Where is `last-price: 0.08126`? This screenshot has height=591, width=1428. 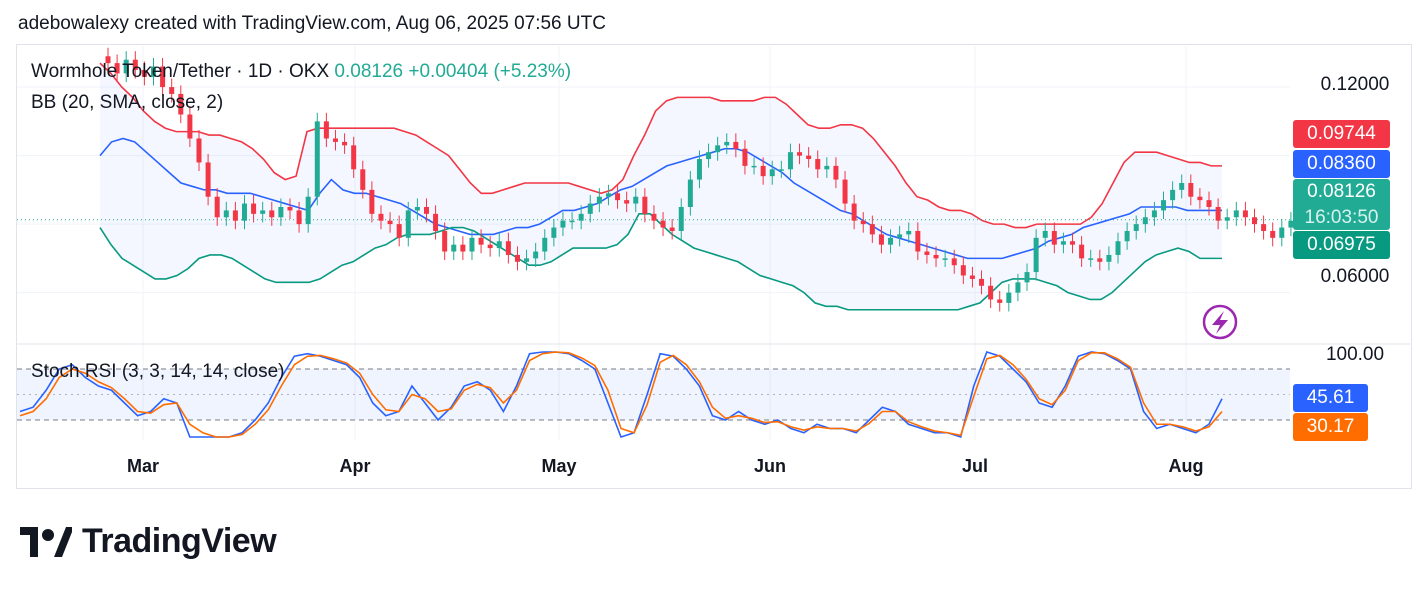
last-price: 0.08126 is located at coordinates (369, 71).